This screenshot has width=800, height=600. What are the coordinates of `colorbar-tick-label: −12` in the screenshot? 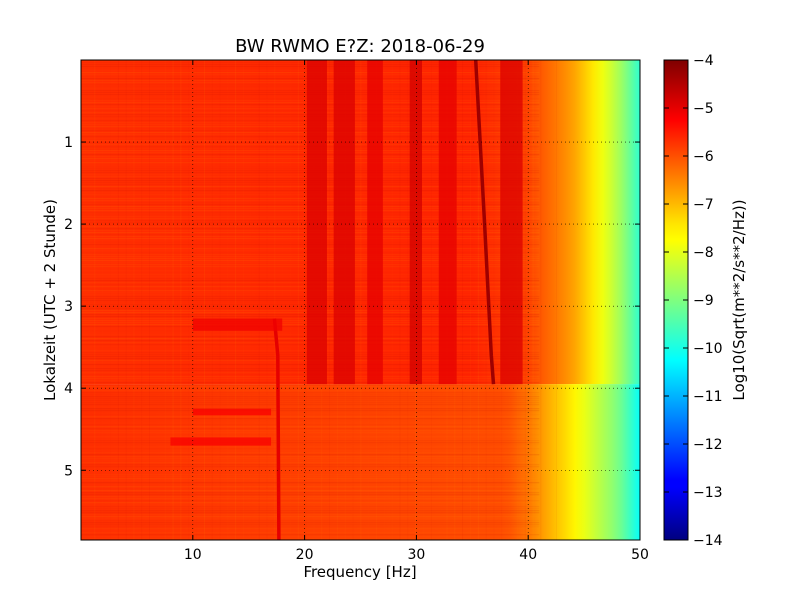 It's located at (708, 445).